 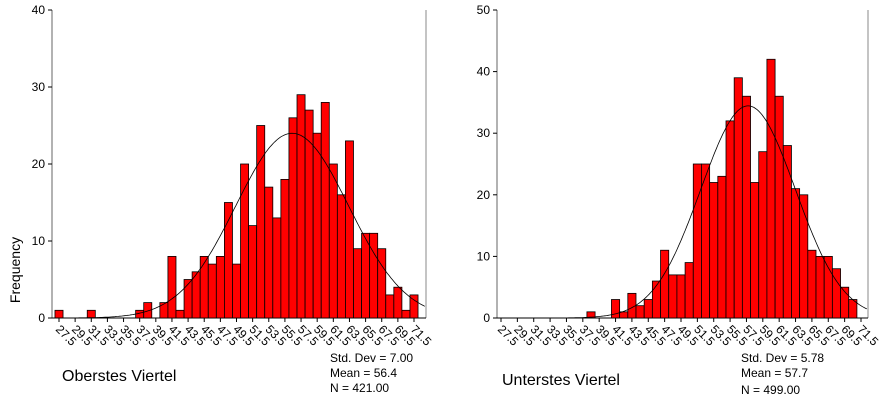 What do you see at coordinates (119, 376) in the screenshot?
I see `left-chart-title: Oberstes Viertel` at bounding box center [119, 376].